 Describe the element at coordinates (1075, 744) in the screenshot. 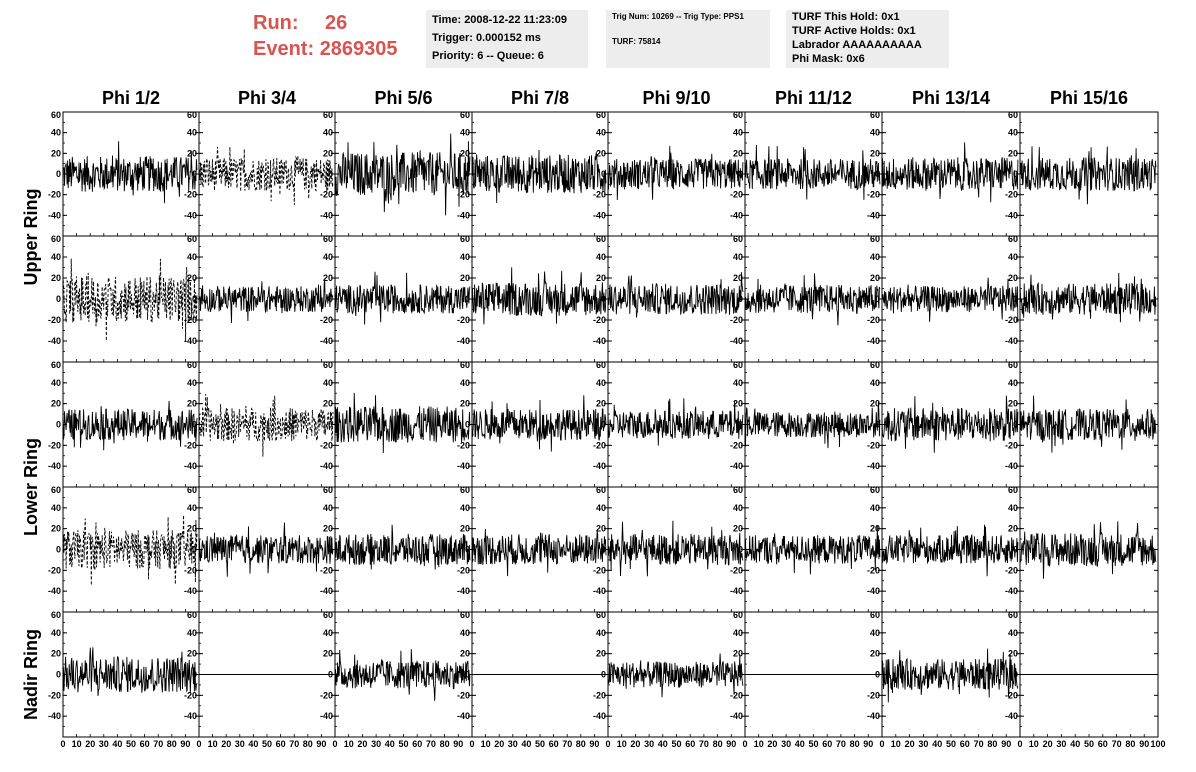

I see `x-tick-label: 40` at that location.